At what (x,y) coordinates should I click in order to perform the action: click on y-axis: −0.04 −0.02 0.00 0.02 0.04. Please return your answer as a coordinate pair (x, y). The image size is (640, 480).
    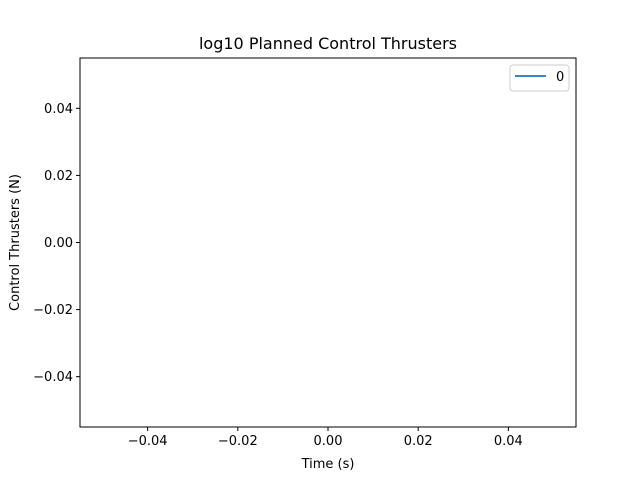
    Looking at the image, I should click on (56, 243).